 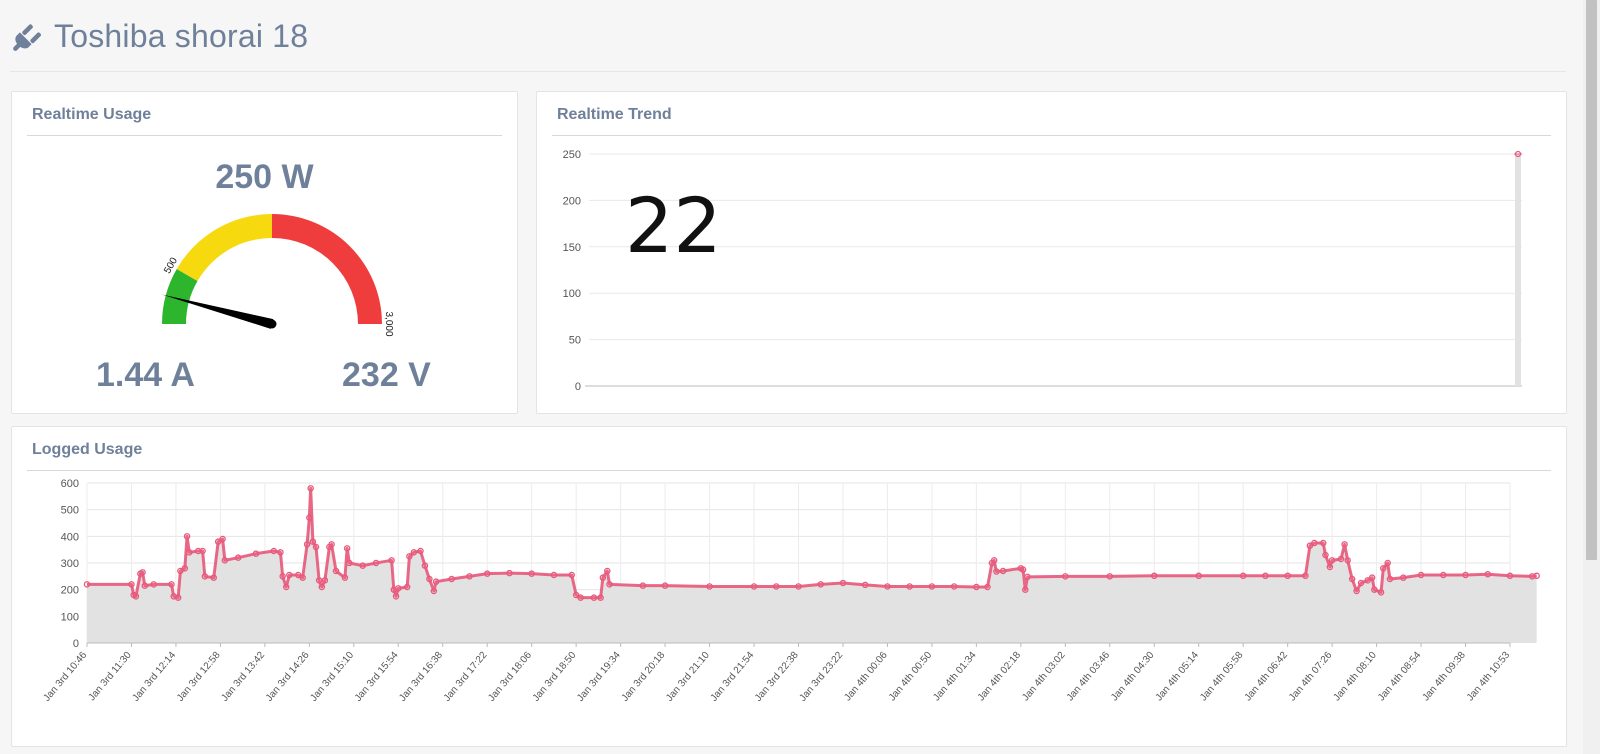 What do you see at coordinates (911, 677) in the screenshot?
I see `logged-x-tick-label: Jan 4th 00:50` at bounding box center [911, 677].